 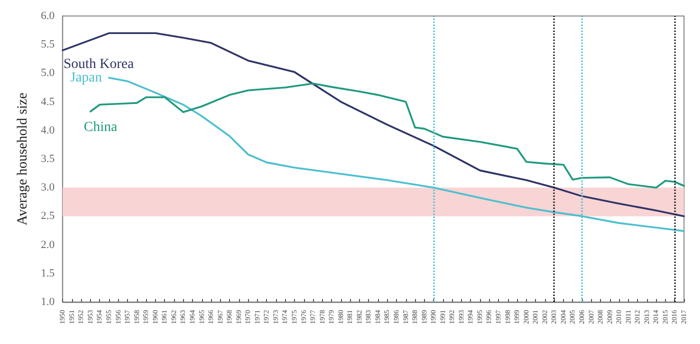 What do you see at coordinates (23, 159) in the screenshot?
I see `y-axis-title: Average household size` at bounding box center [23, 159].